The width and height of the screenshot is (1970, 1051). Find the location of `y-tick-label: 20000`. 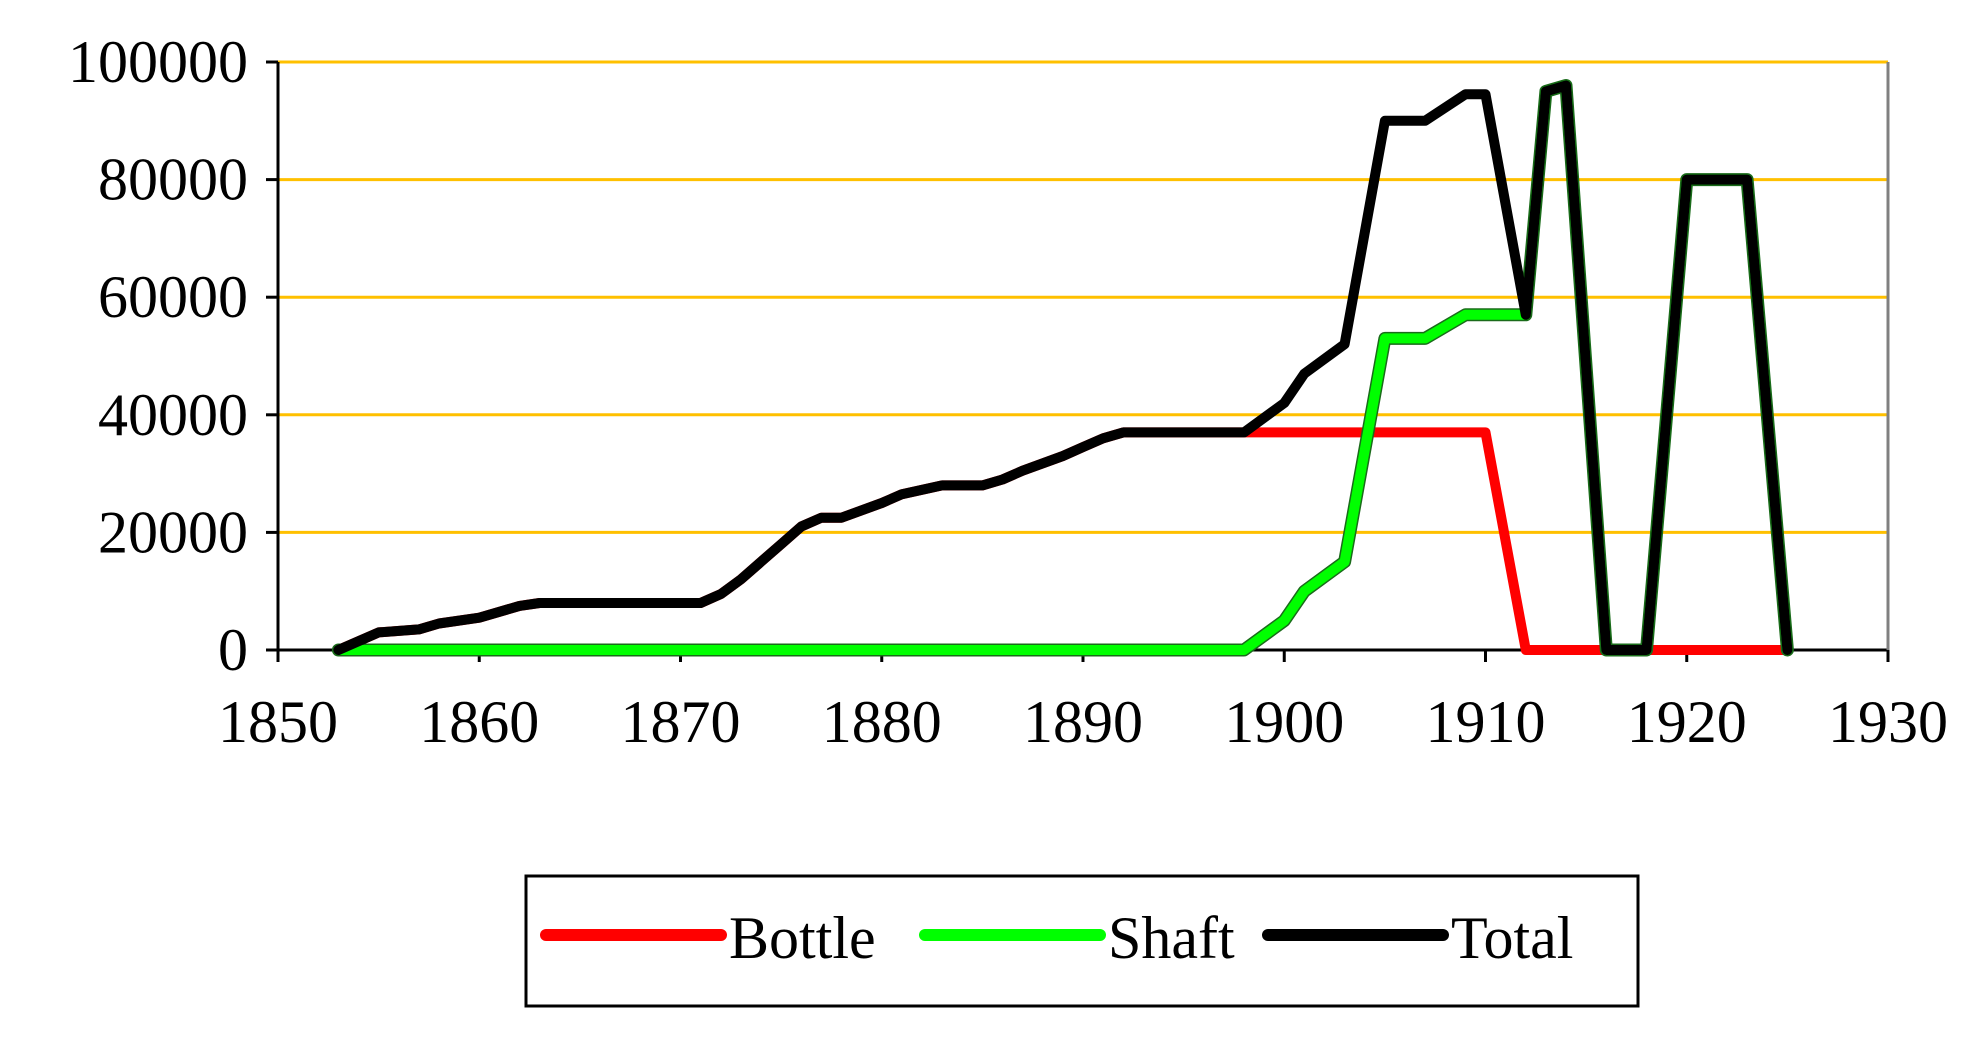

y-tick-label: 20000 is located at coordinates (173, 532).